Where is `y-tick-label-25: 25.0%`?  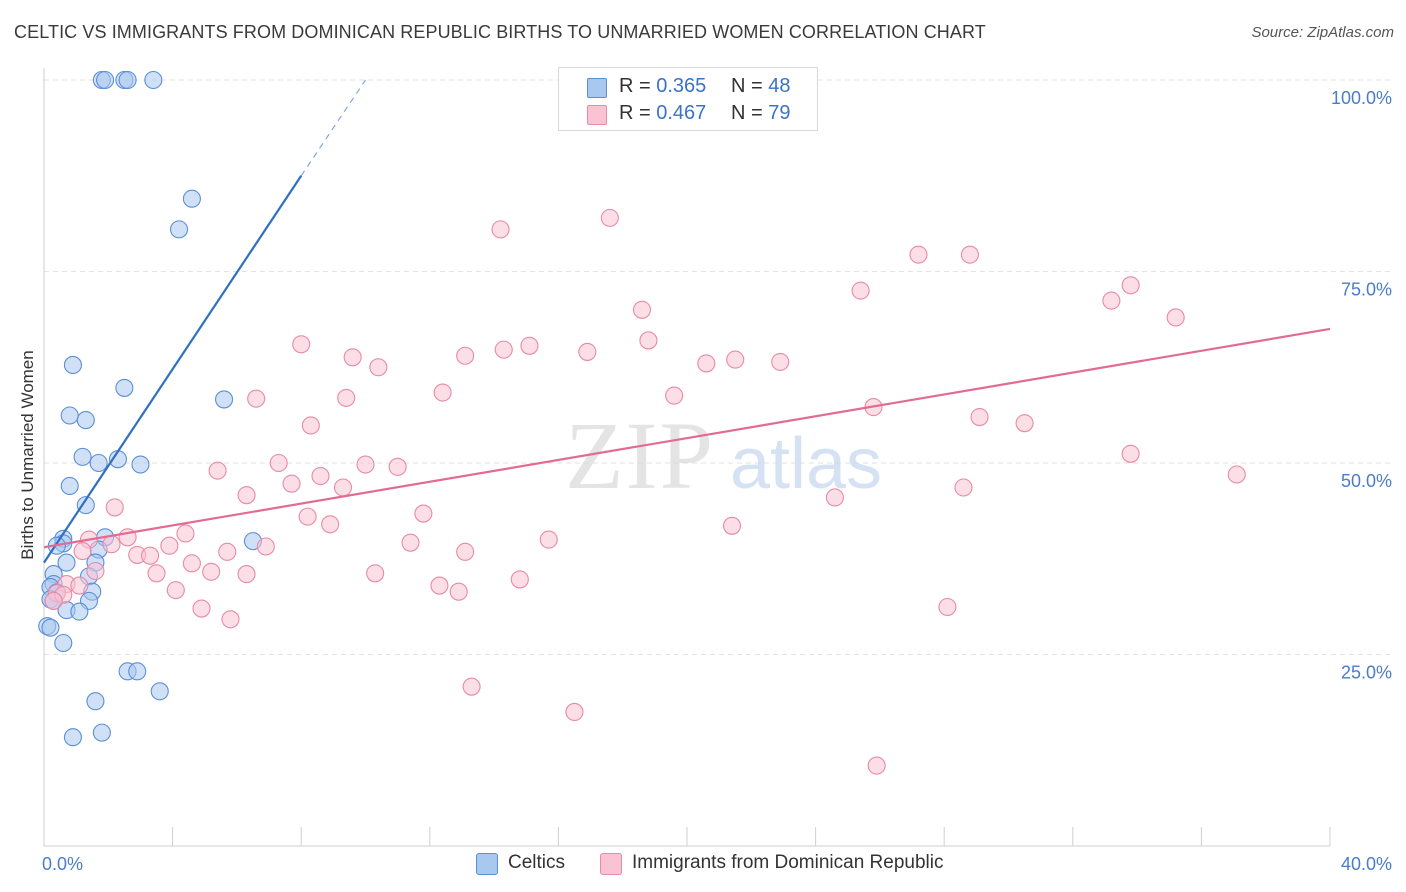
y-tick-label-25: 25.0% is located at coordinates (1366, 673).